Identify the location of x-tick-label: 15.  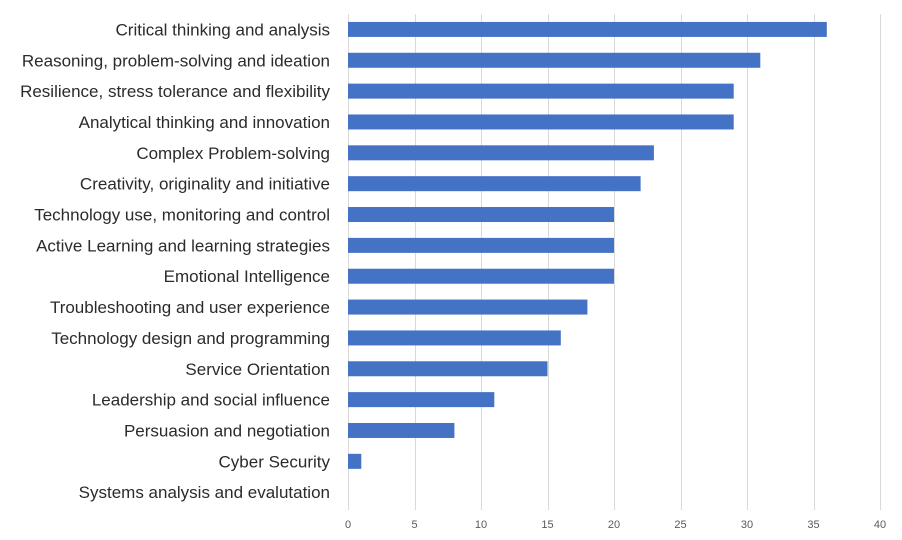
(547, 525).